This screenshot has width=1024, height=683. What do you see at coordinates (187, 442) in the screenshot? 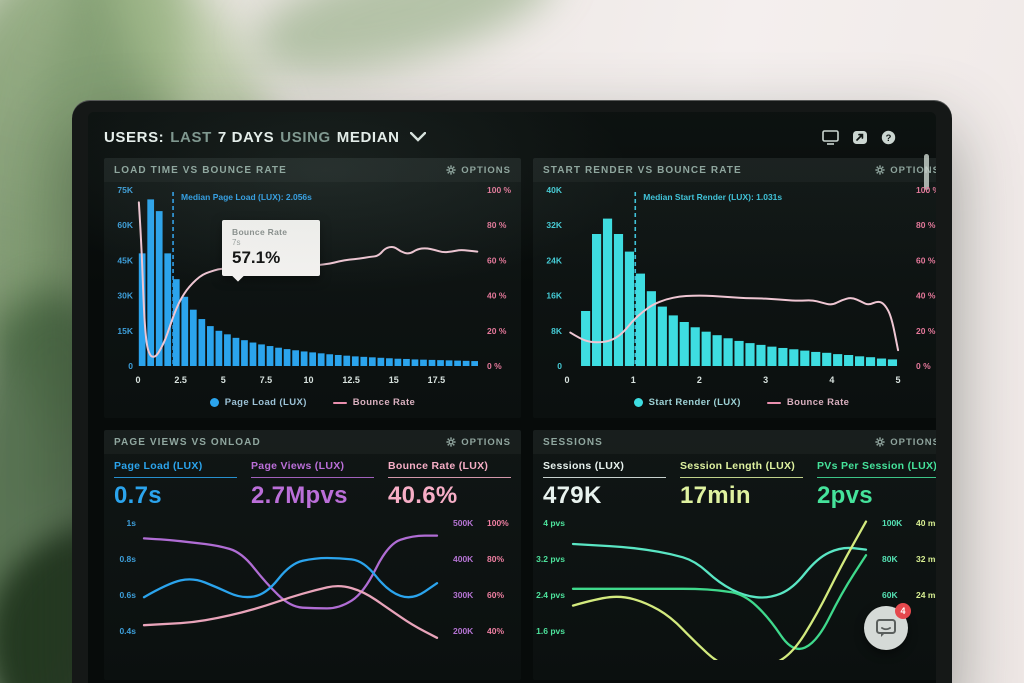
I see `panel-title: PAGE VIEWS VS ONLOAD` at bounding box center [187, 442].